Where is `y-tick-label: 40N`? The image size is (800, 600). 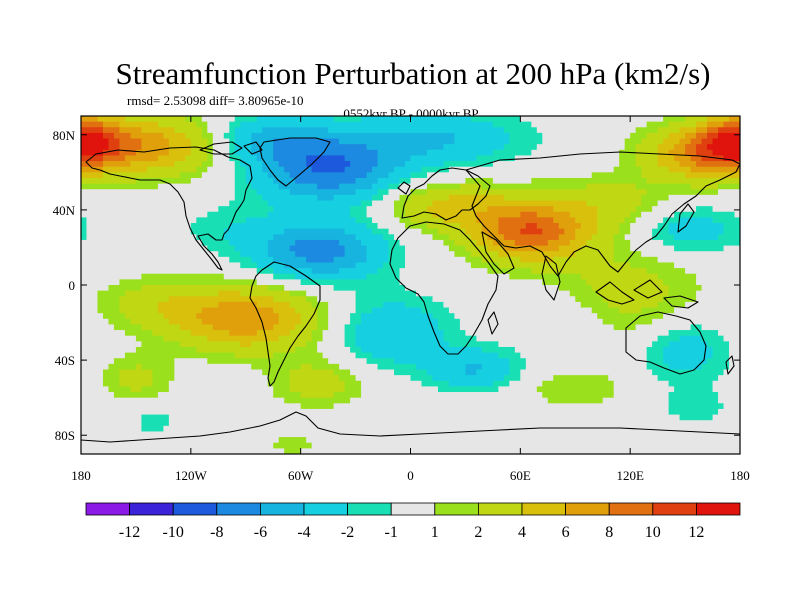 y-tick-label: 40N is located at coordinates (64, 210).